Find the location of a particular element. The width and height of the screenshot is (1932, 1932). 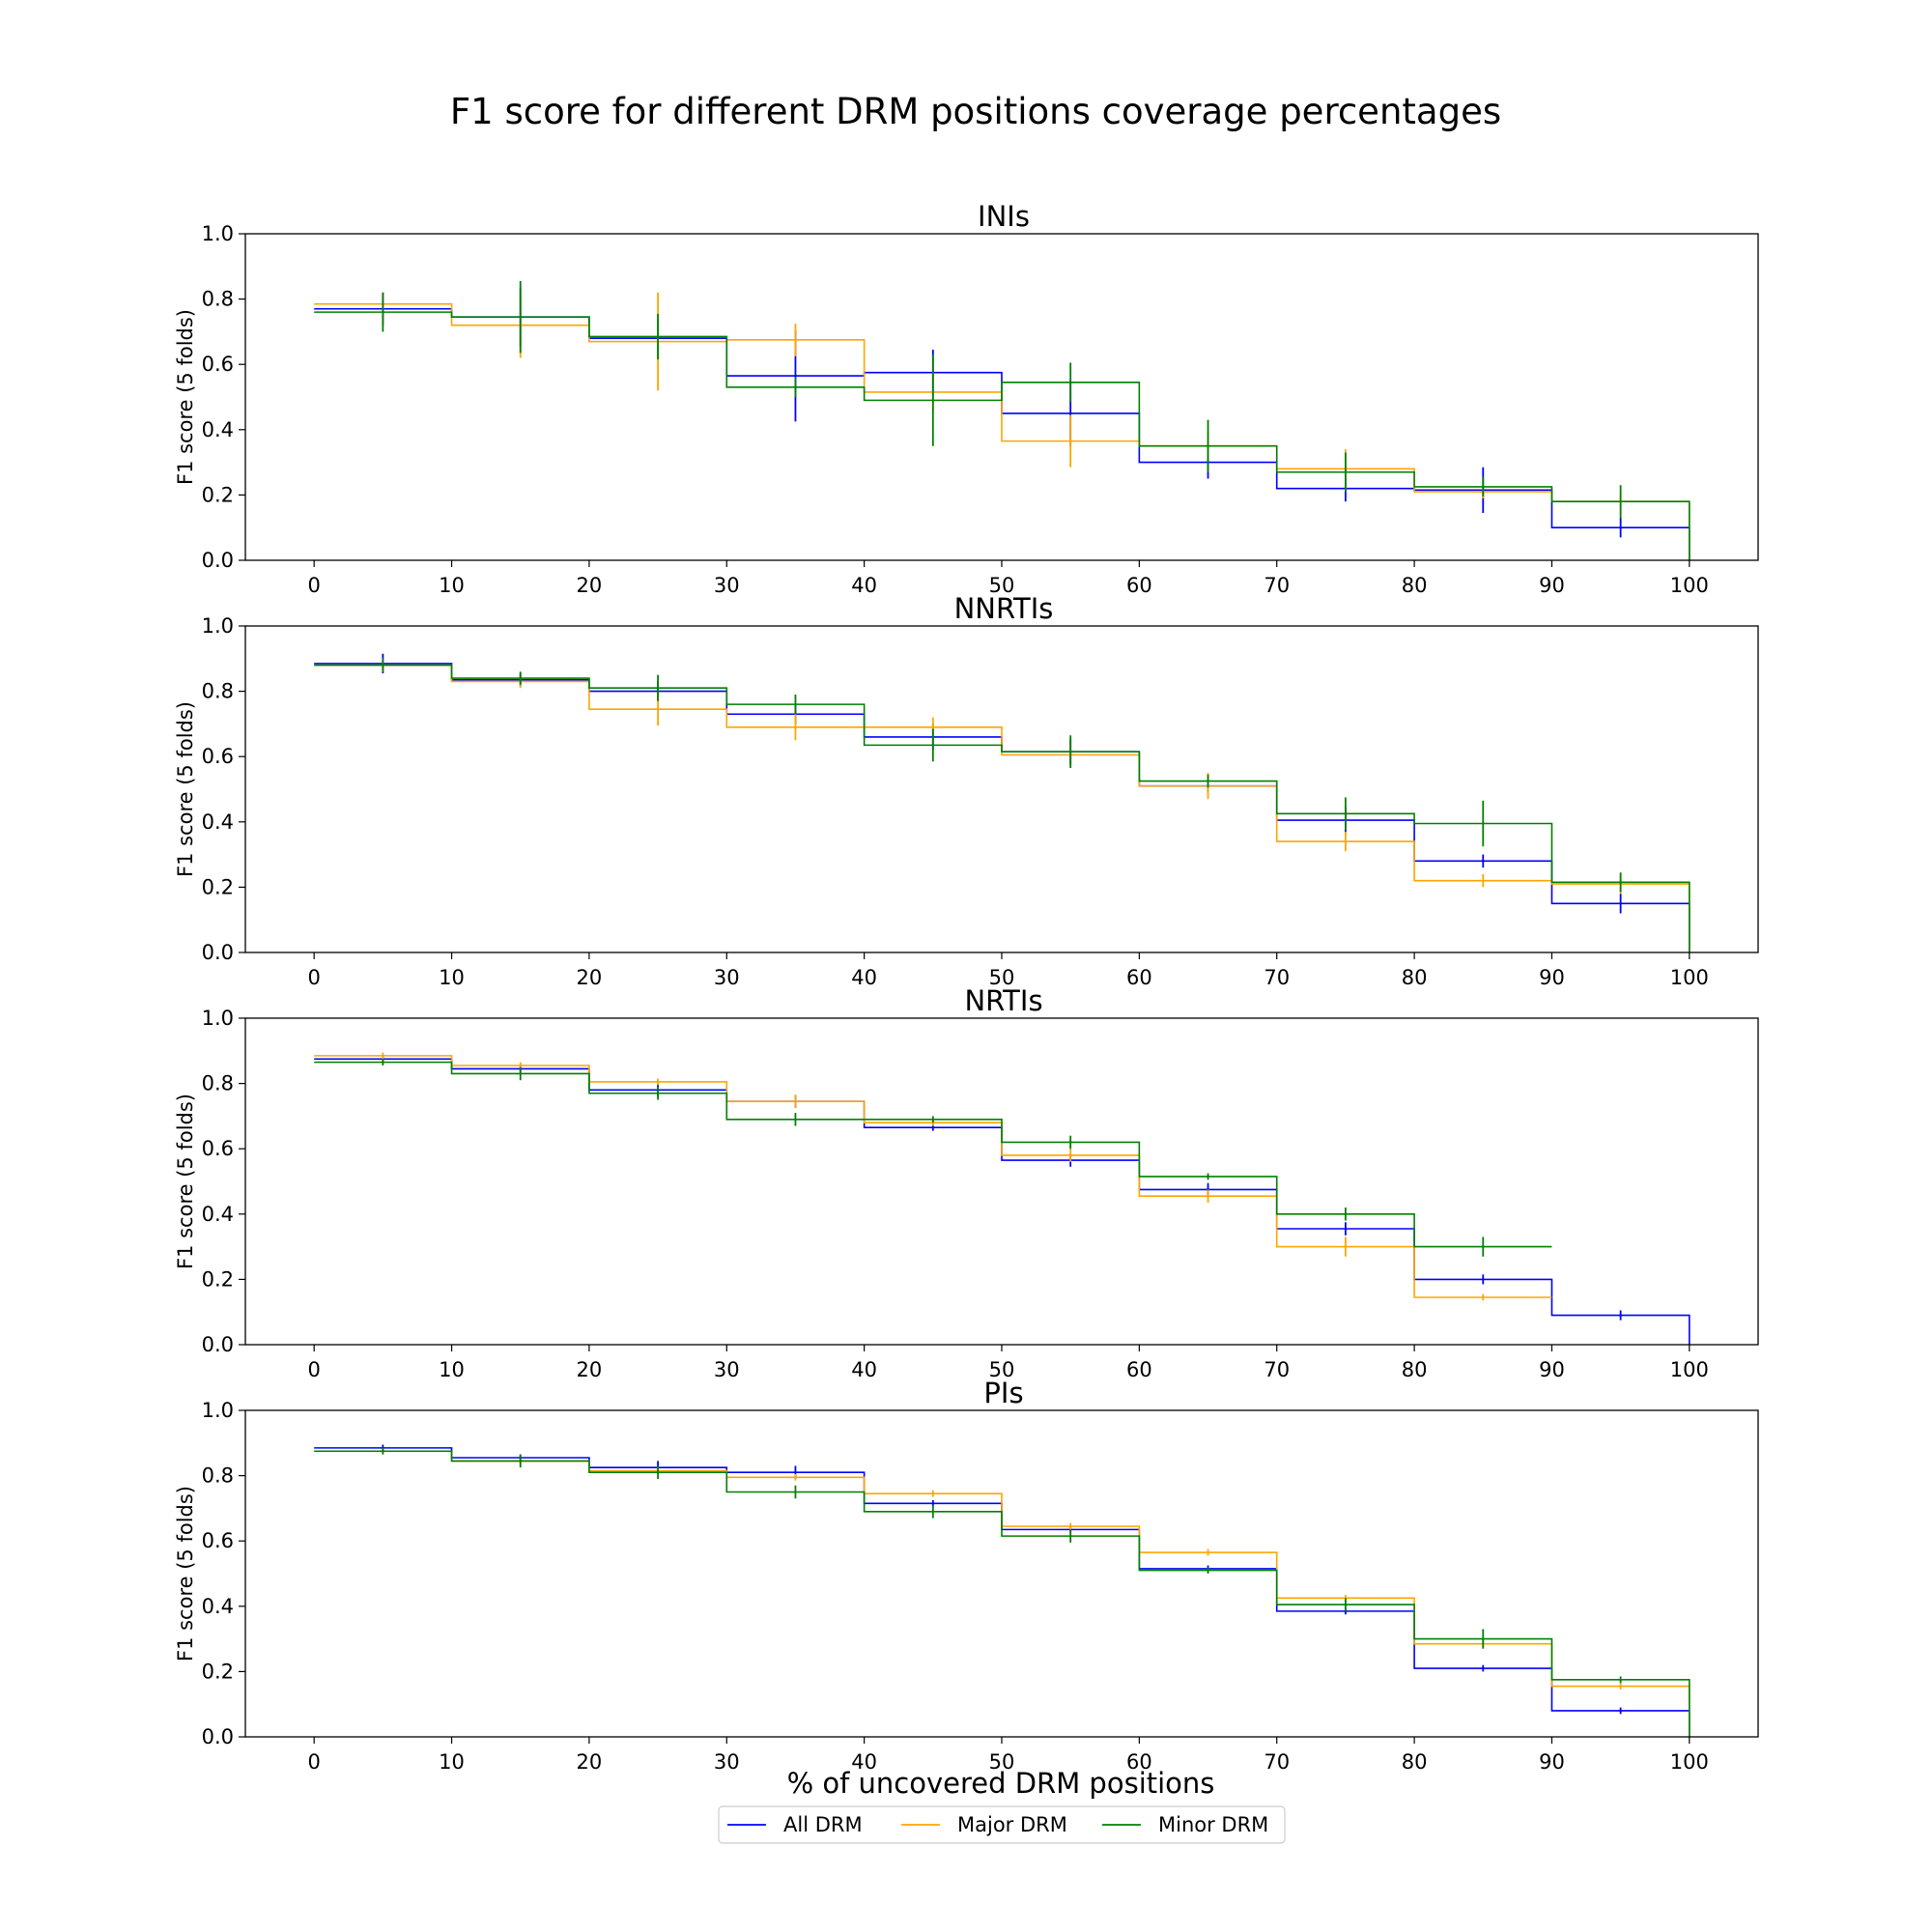

y-tick-label: 0.8 is located at coordinates (218, 299).